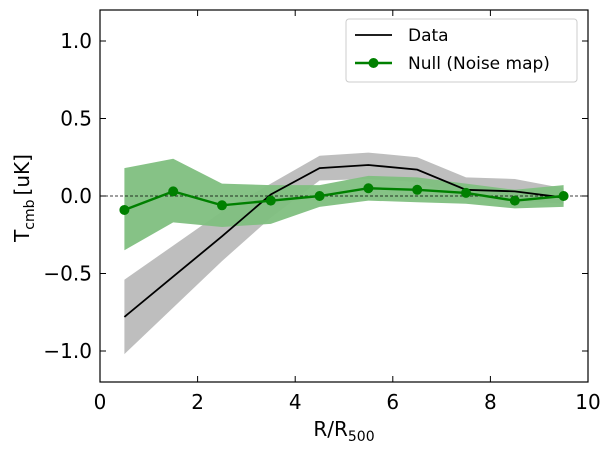 This screenshot has width=612, height=451. Describe the element at coordinates (479, 64) in the screenshot. I see `legend-label-null: Null (Noise map)` at that location.